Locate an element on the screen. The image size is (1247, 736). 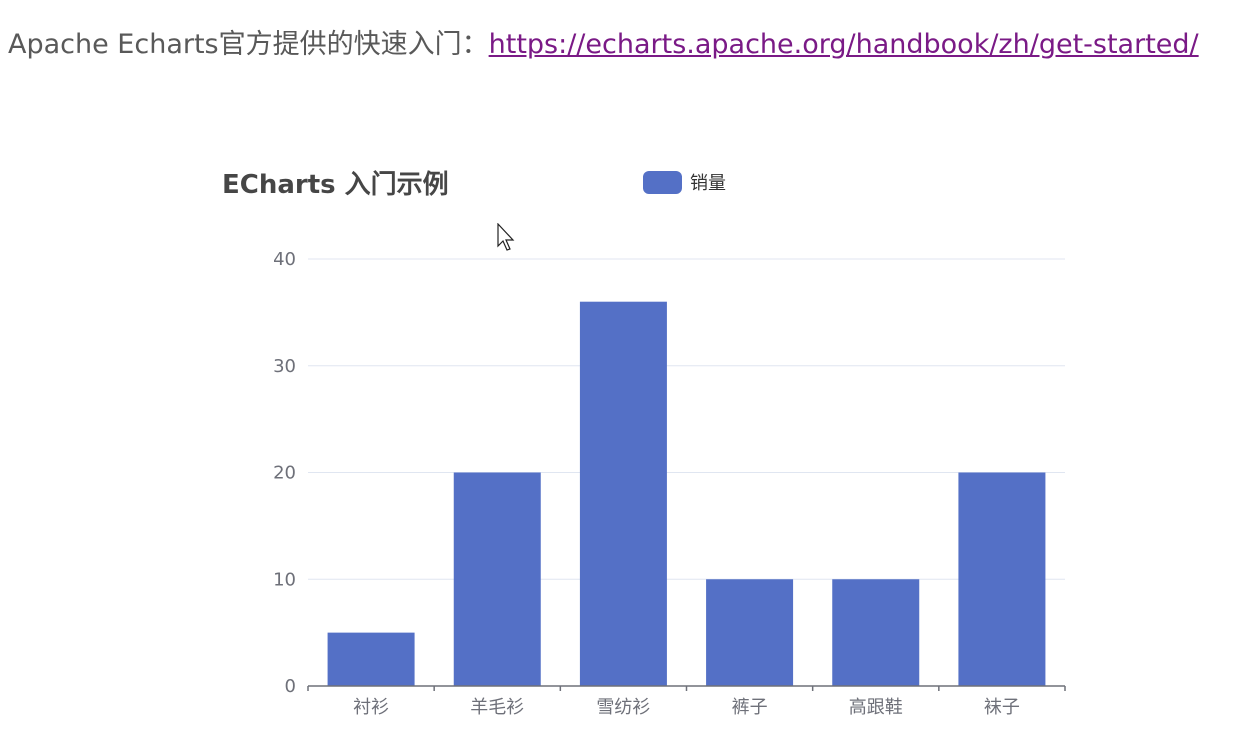
y-tick-label: 10 is located at coordinates (284, 579).